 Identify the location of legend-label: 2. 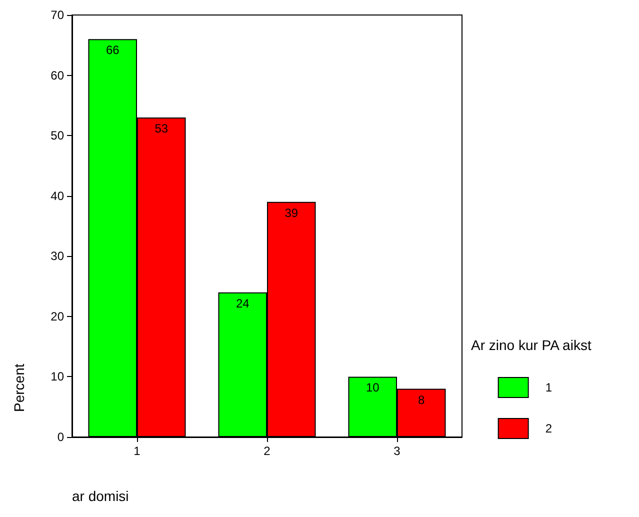
(548, 429).